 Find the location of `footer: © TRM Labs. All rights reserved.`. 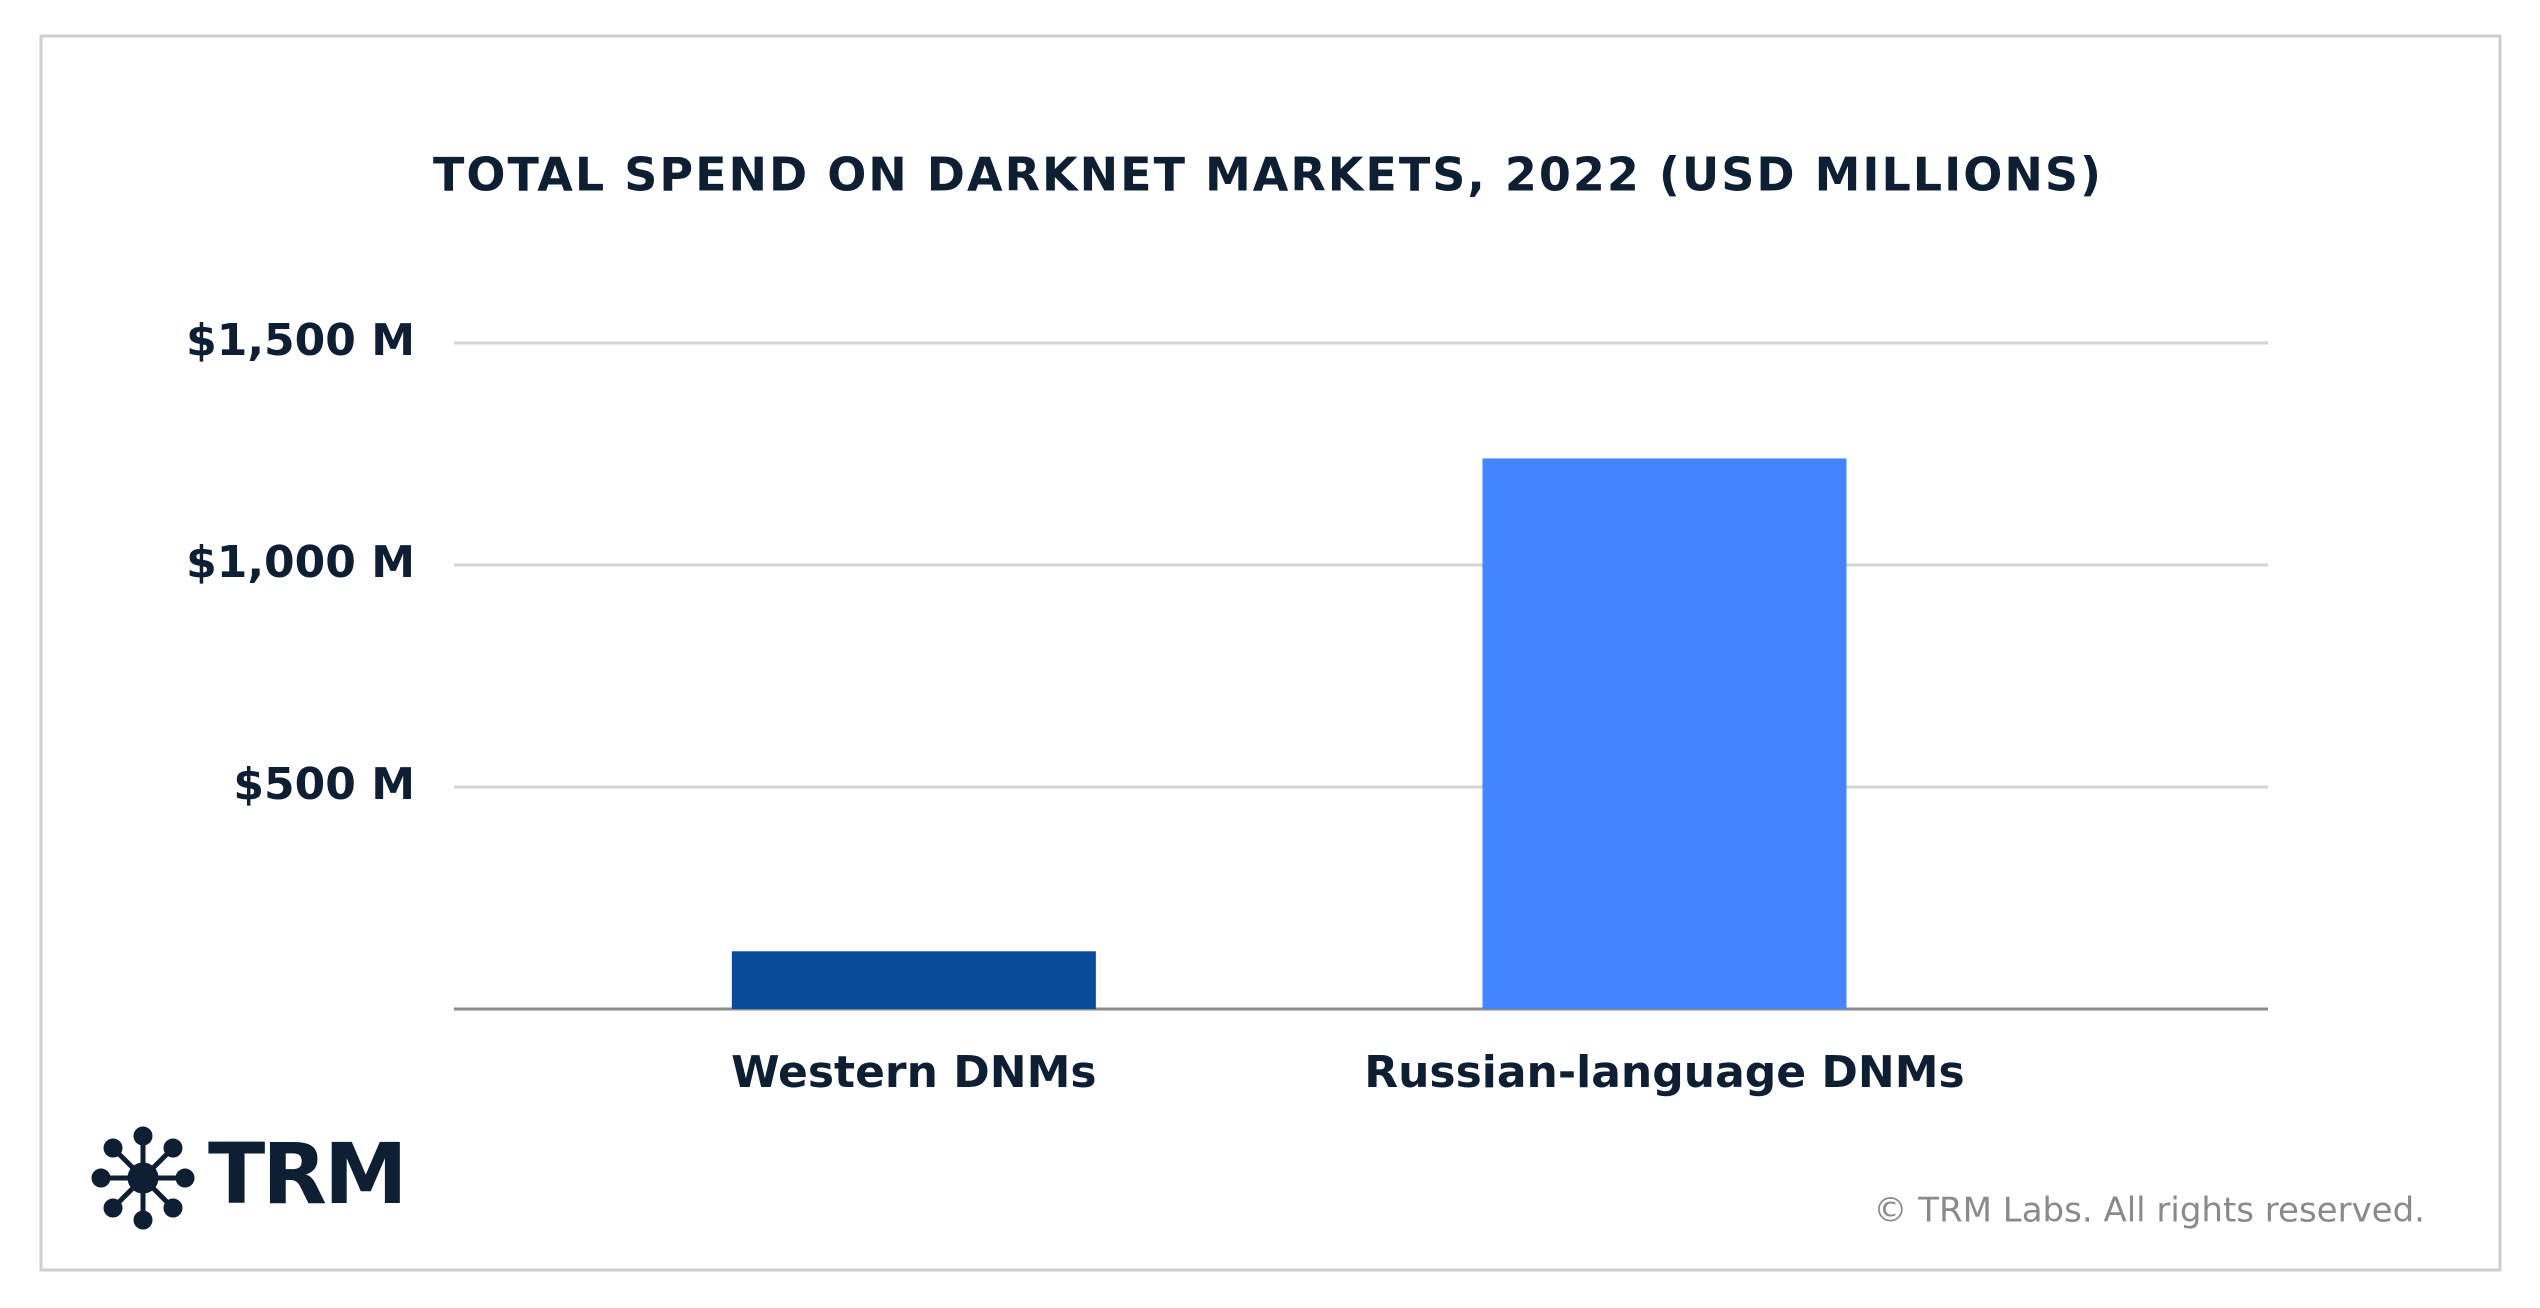

footer: © TRM Labs. All rights reserved. is located at coordinates (2149, 1211).